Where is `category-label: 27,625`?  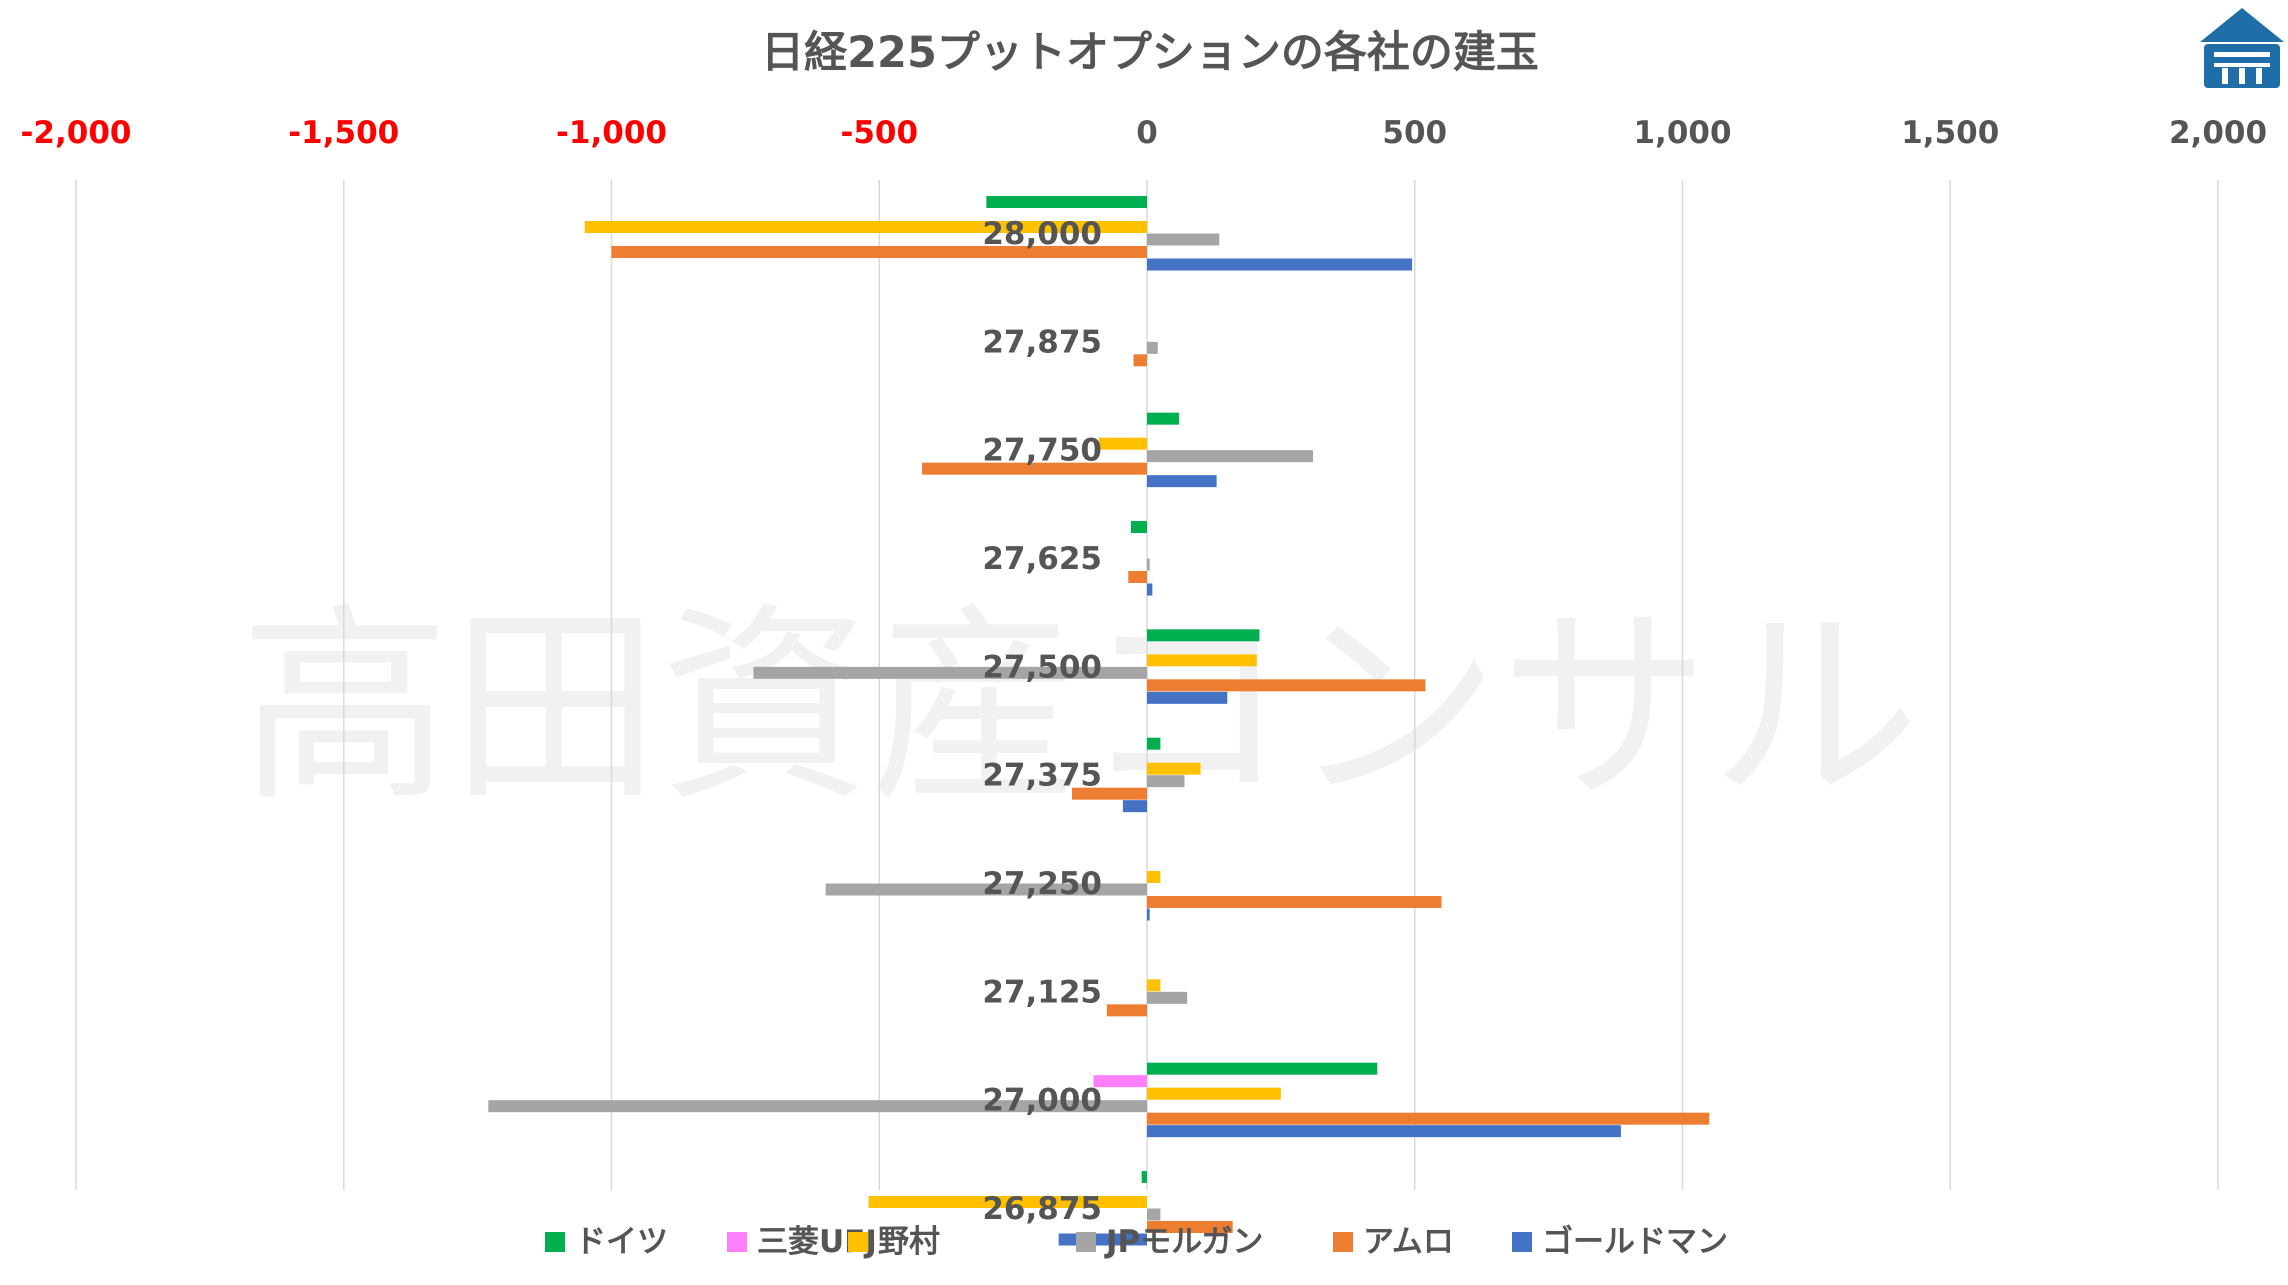
category-label: 27,625 is located at coordinates (1042, 559).